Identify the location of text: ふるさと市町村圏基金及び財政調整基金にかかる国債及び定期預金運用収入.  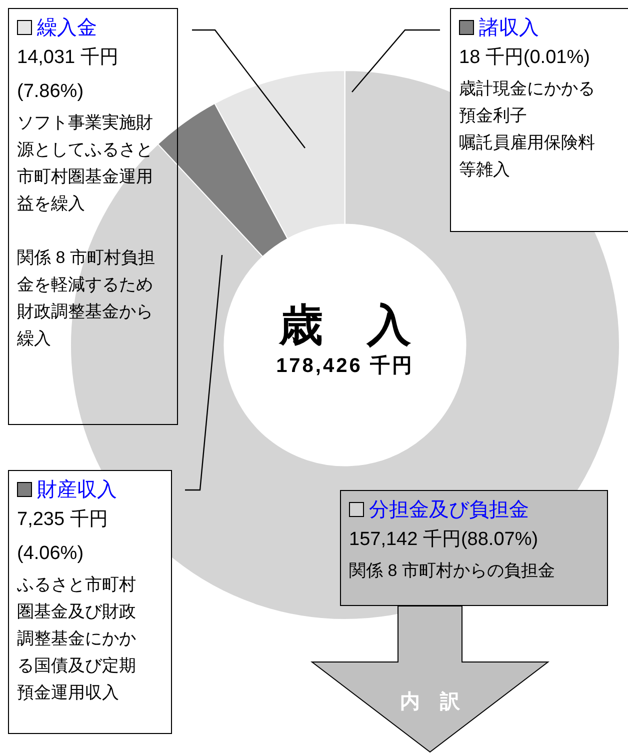
(77, 639).